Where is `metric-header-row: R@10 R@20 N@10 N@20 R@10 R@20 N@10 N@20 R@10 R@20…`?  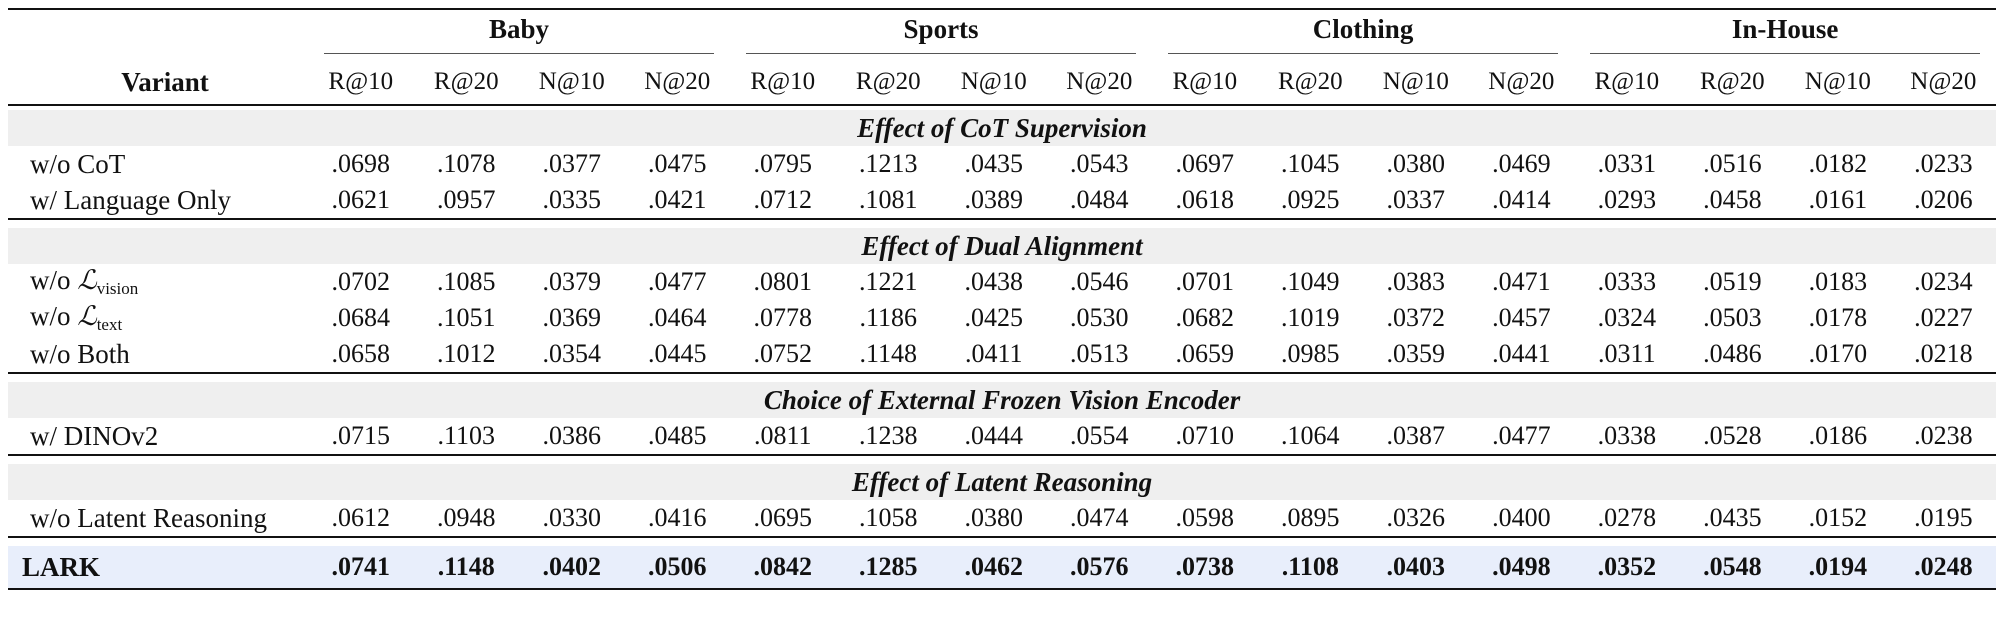 metric-header-row: R@10 R@20 N@10 N@20 R@10 R@20 N@10 N@20 R@10 R@20… is located at coordinates (1002, 82).